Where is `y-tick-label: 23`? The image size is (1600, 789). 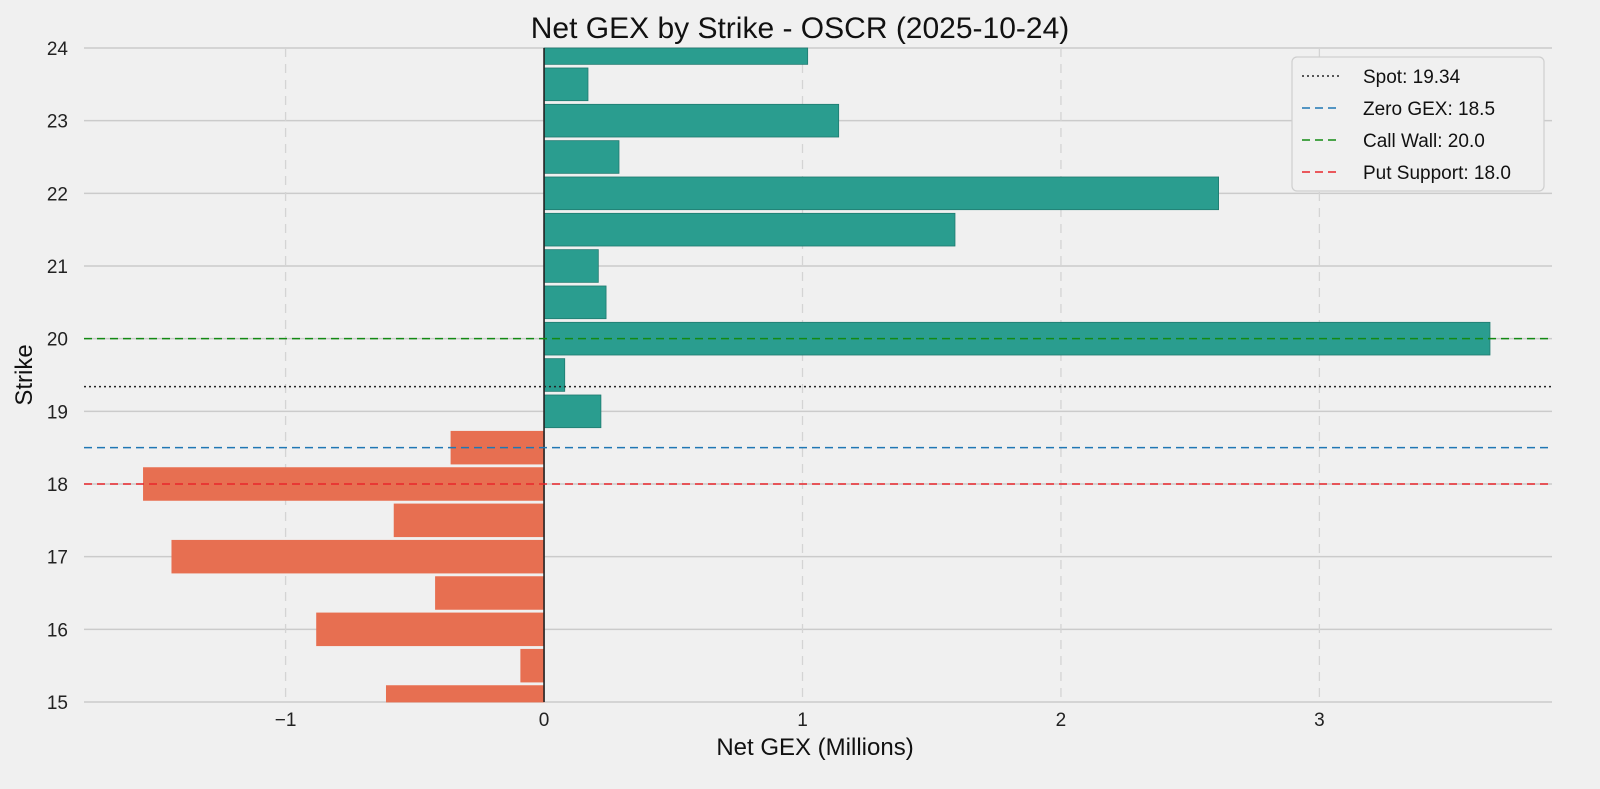
y-tick-label: 23 is located at coordinates (57, 122).